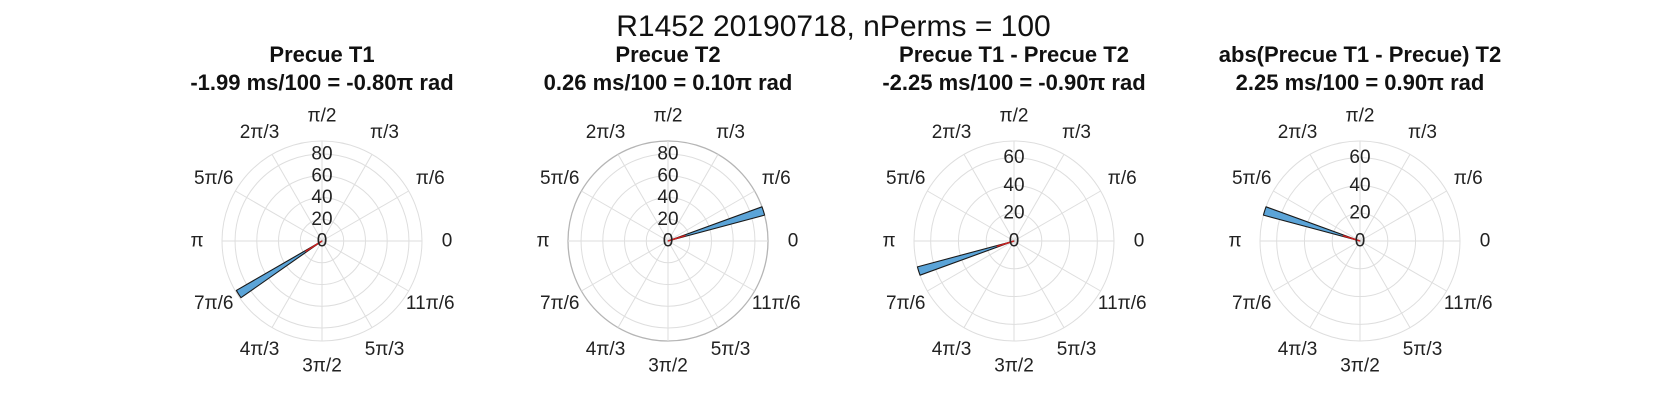  I want to click on panel-subtitle: -1.99 ms/100 = -0.80π rad, so click(322, 82).